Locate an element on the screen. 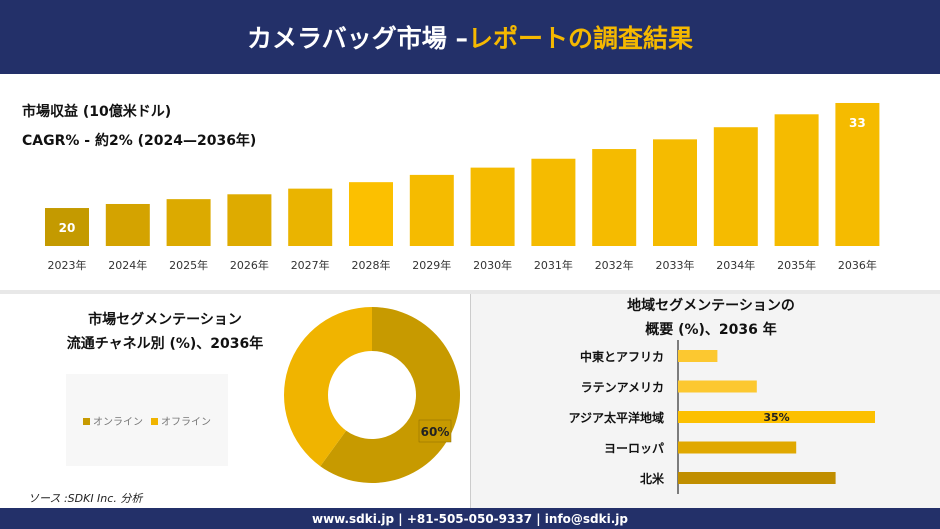 The width and height of the screenshot is (940, 529). data-label-box is located at coordinates (435, 431).